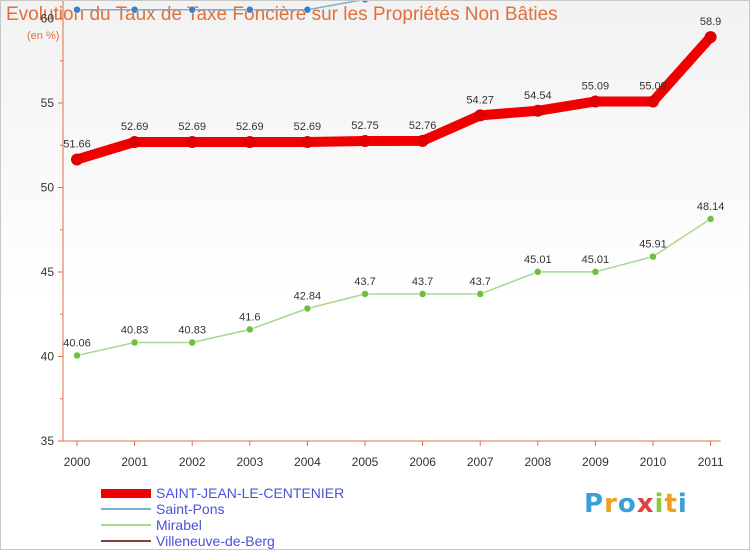 This screenshot has height=551, width=750. Describe the element at coordinates (480, 100) in the screenshot. I see `data-label: 54.27` at that location.